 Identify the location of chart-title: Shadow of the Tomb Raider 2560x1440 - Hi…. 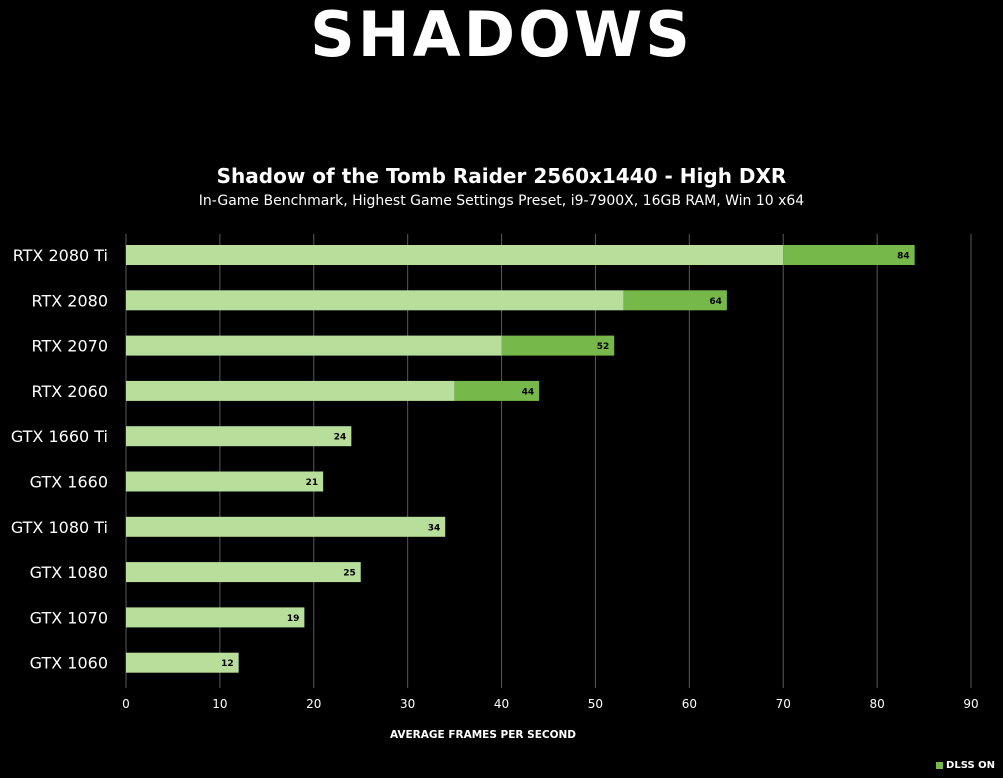
(501, 176).